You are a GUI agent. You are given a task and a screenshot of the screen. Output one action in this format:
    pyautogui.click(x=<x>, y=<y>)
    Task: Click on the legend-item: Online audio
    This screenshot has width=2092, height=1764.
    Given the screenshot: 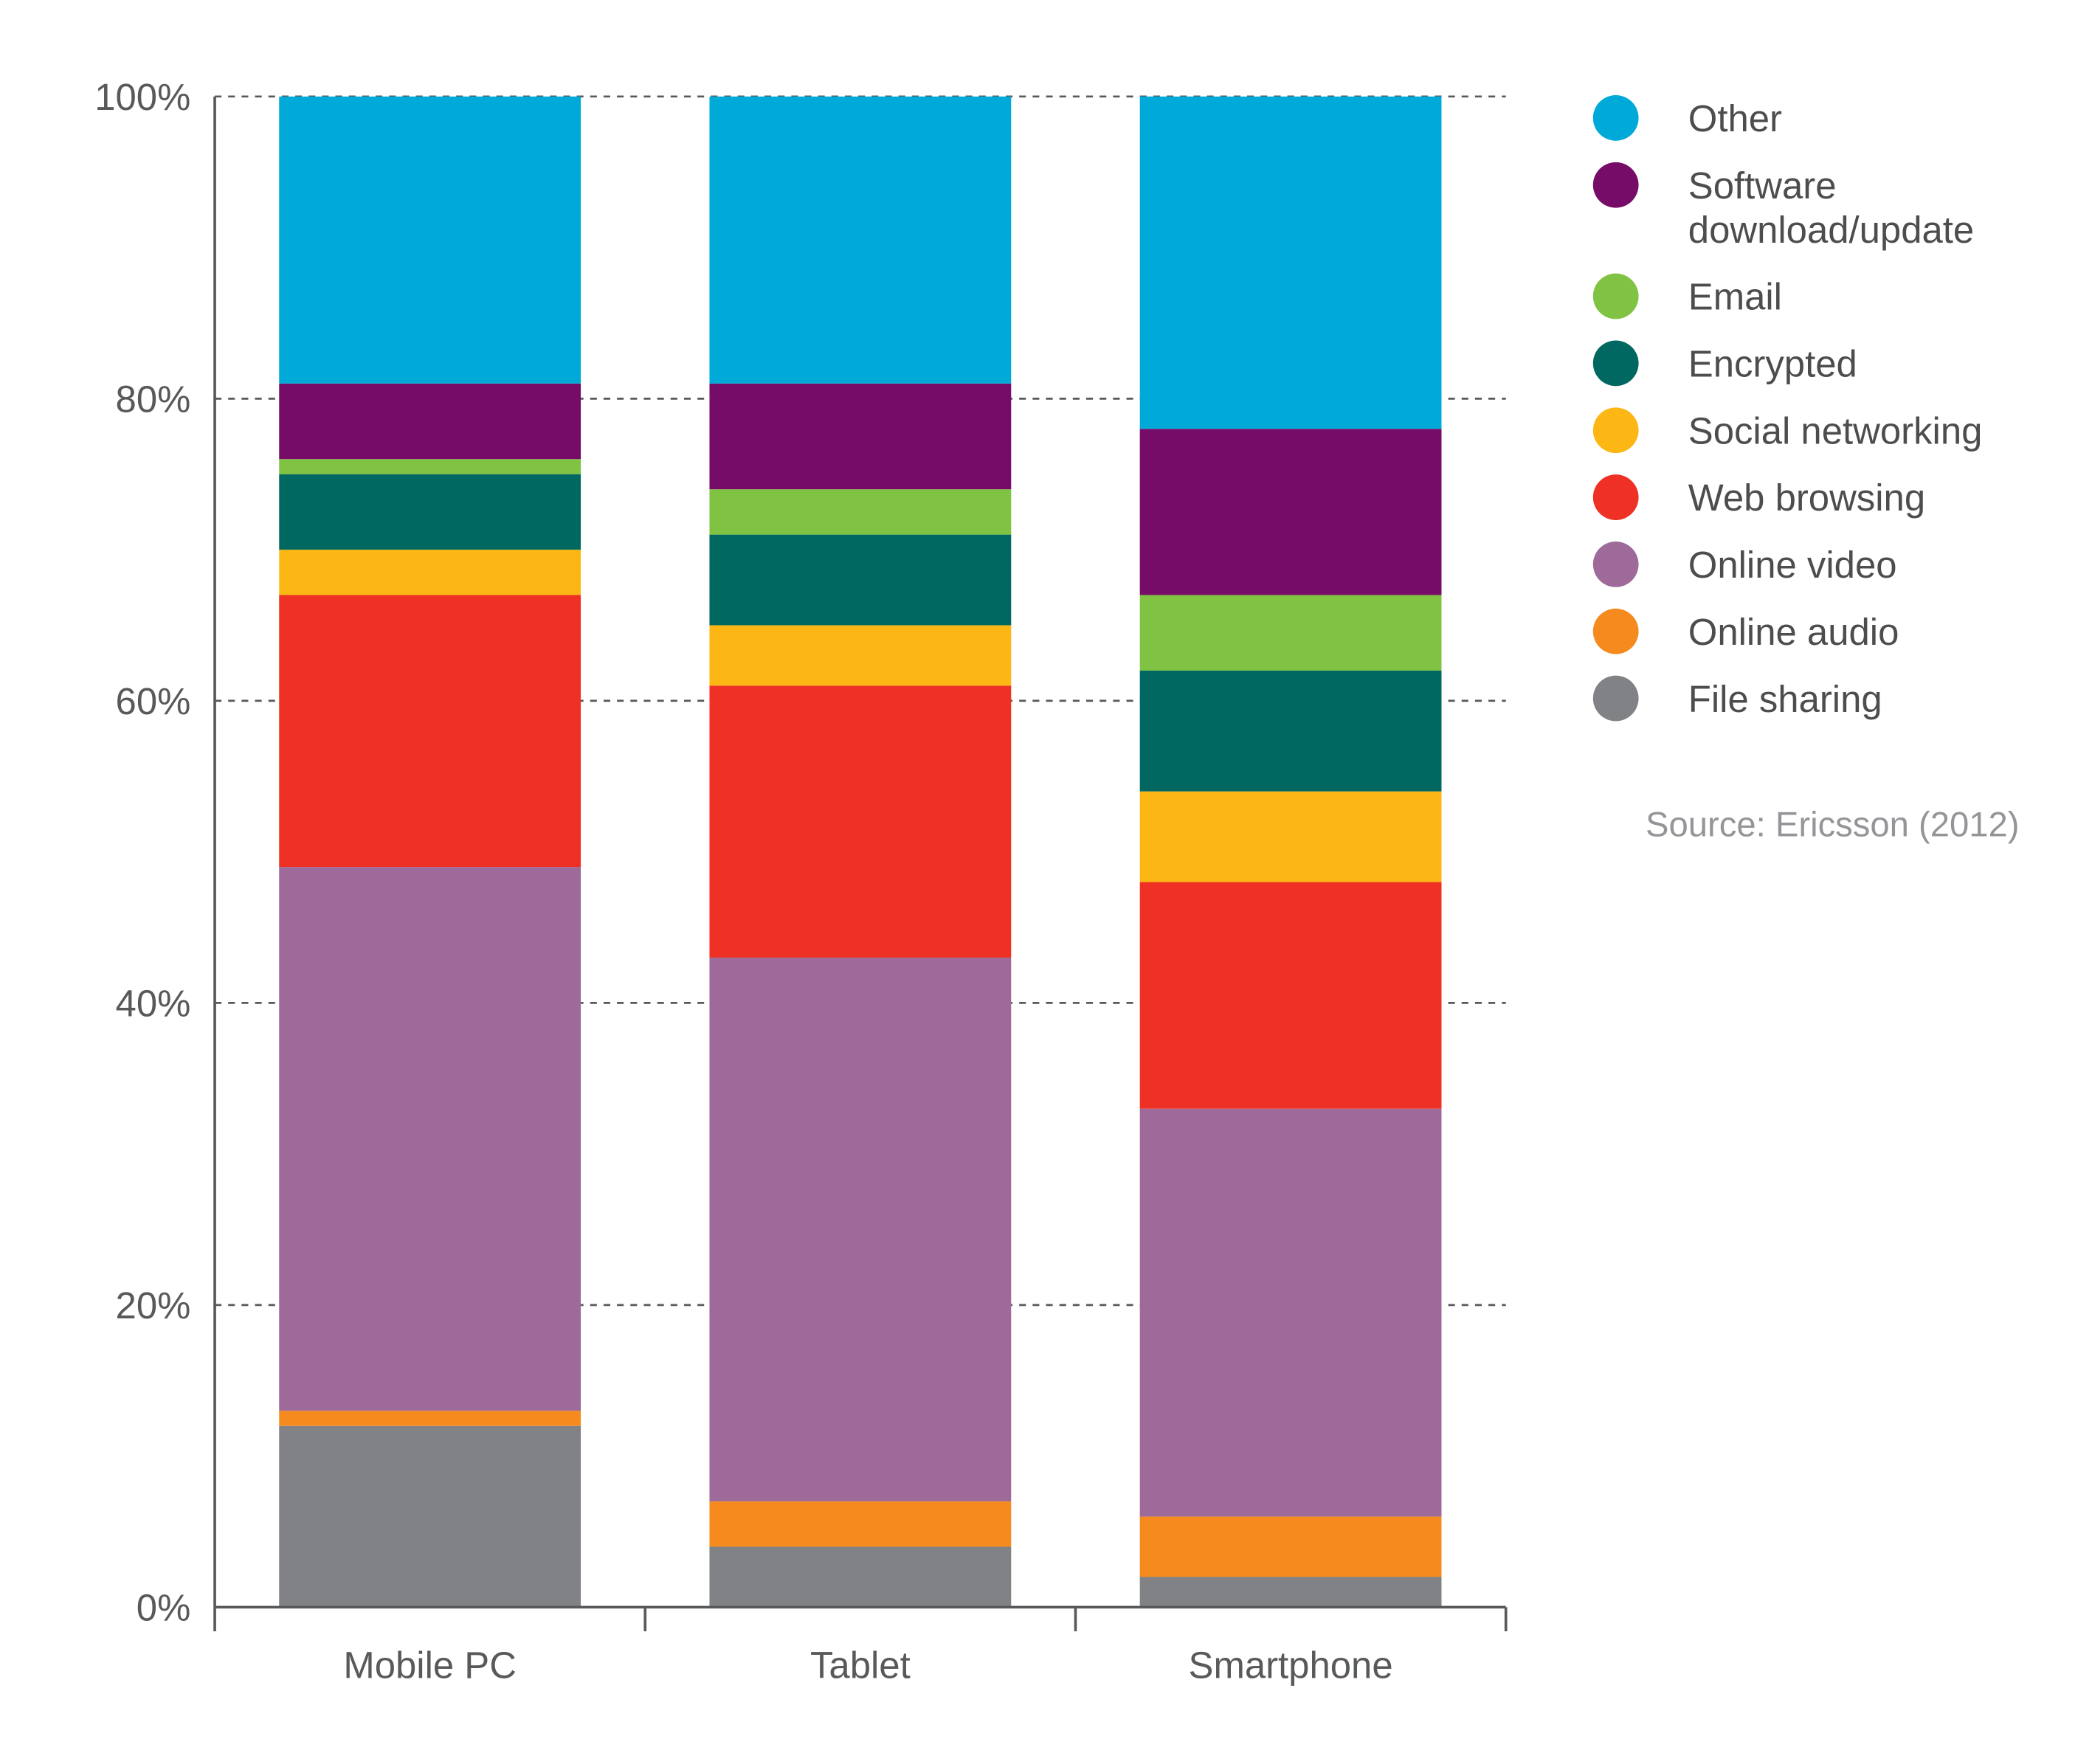 What is the action you would take?
    pyautogui.click(x=1745, y=631)
    